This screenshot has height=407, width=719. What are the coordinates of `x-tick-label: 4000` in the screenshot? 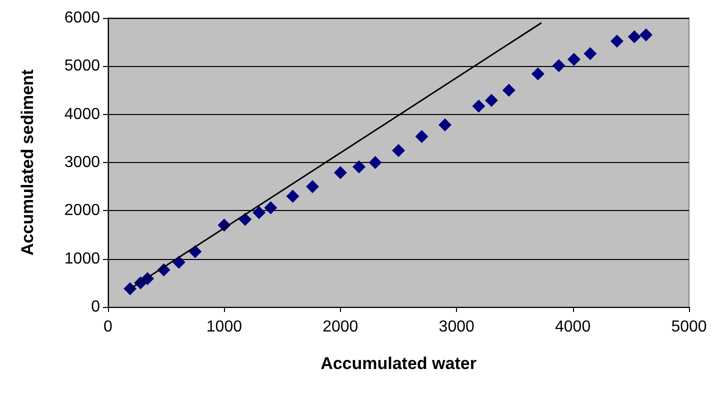 It's located at (573, 327).